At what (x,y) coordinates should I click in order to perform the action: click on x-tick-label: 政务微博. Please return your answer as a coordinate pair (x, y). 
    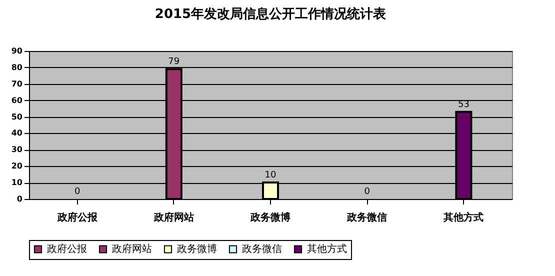
    Looking at the image, I should click on (270, 218).